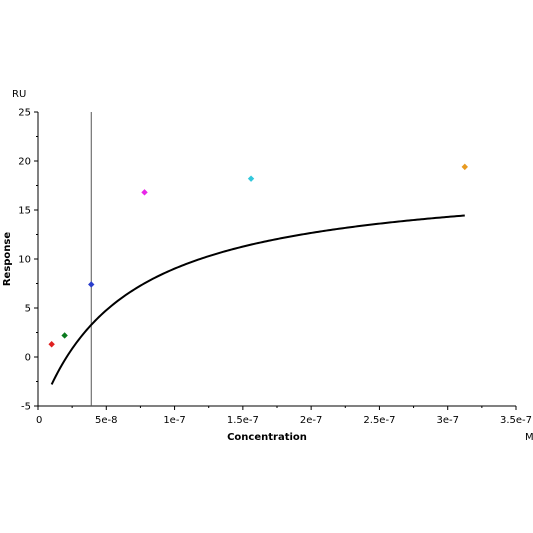  Describe the element at coordinates (106, 420) in the screenshot. I see `x-tick-label: 5e-8` at that location.